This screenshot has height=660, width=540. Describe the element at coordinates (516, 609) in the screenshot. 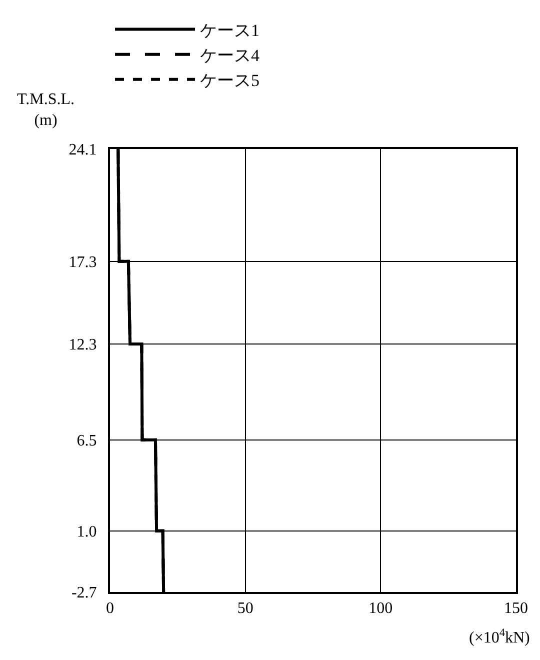

I see `x-tick-label: 150` at that location.